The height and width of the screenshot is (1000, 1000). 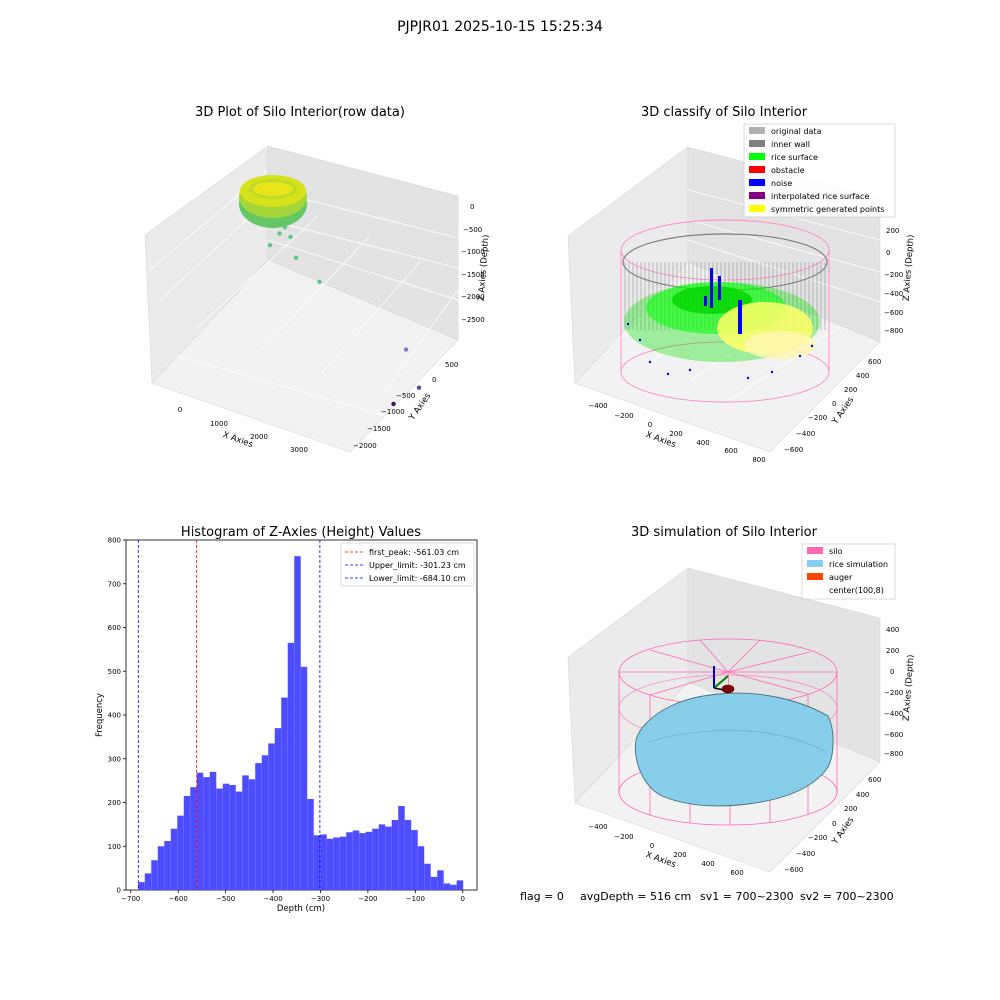 What do you see at coordinates (794, 157) in the screenshot?
I see `legend-label: rice surface` at bounding box center [794, 157].